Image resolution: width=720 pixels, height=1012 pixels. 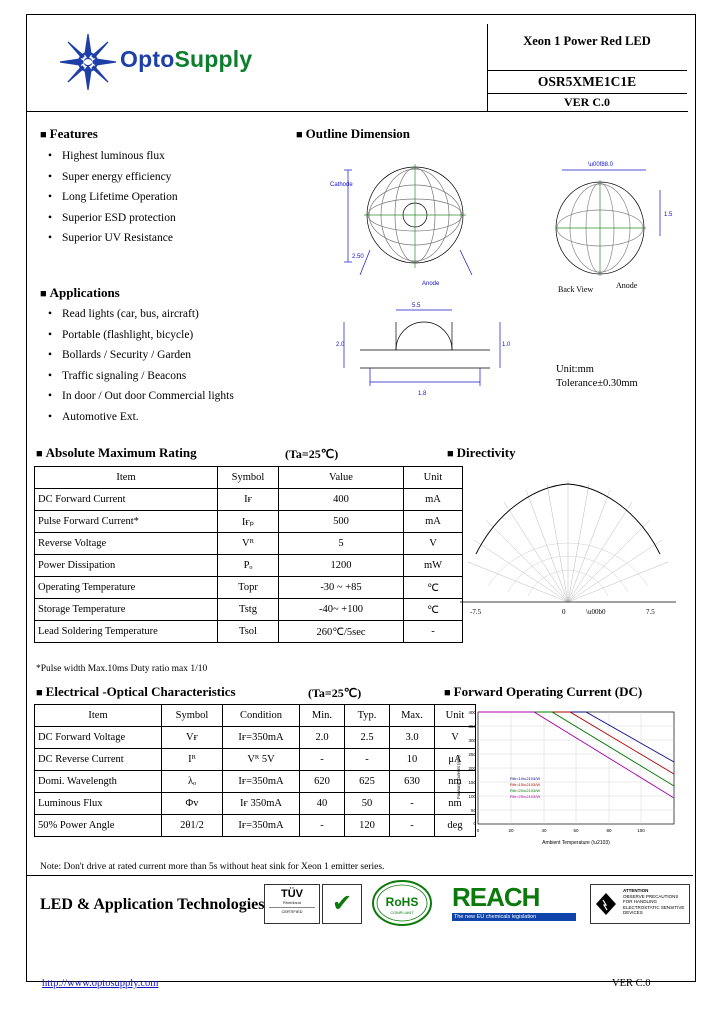 I want to click on outline-dim-side1: 2.0, so click(x=340, y=345).